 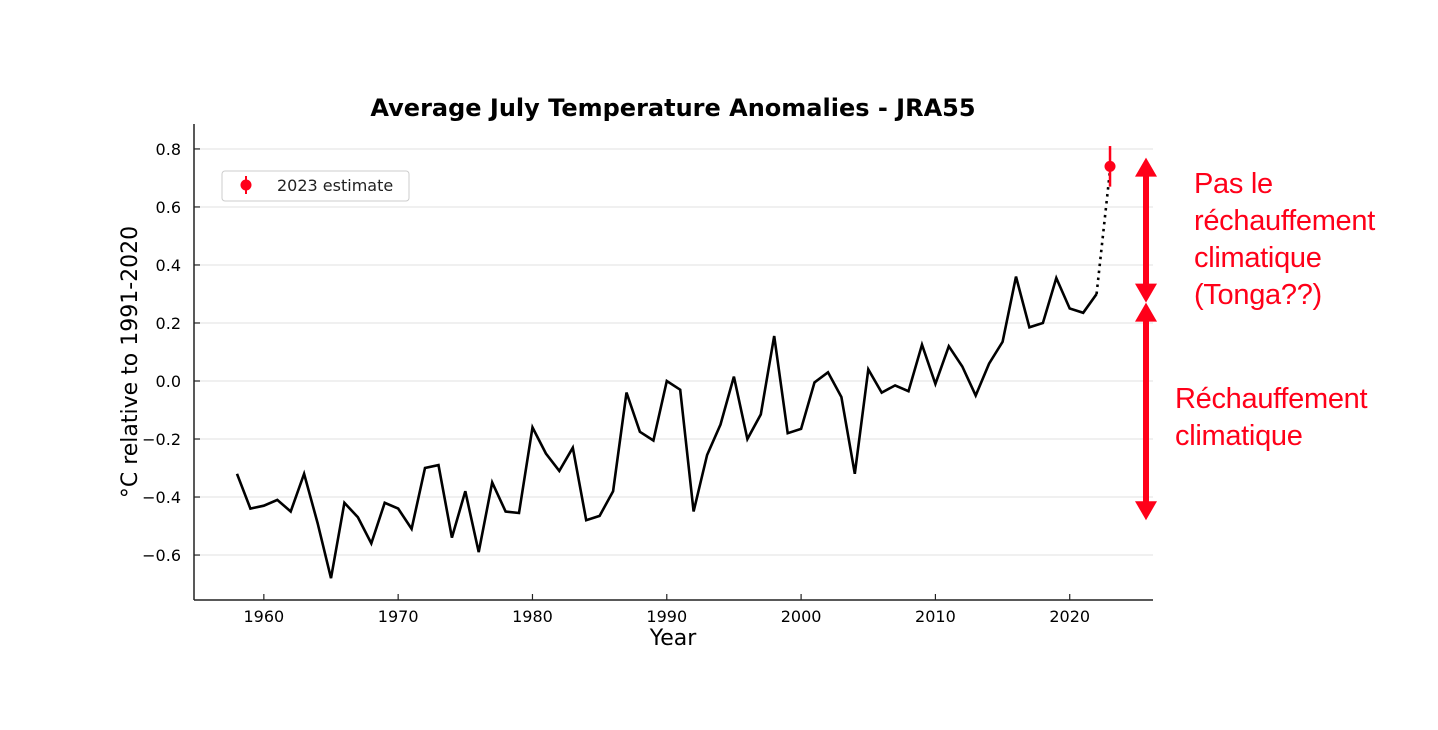 I want to click on legend-box, so click(x=315, y=186).